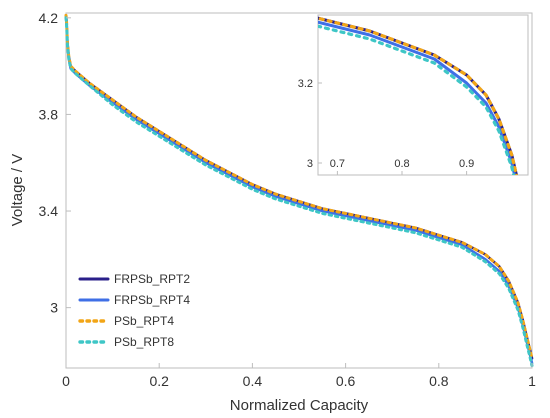  What do you see at coordinates (253, 381) in the screenshot?
I see `x-tick-label: 0.4` at bounding box center [253, 381].